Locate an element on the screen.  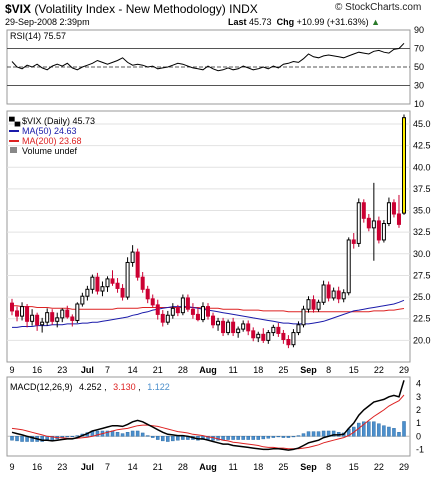
price-tick-label: 35.0 is located at coordinates (422, 211).